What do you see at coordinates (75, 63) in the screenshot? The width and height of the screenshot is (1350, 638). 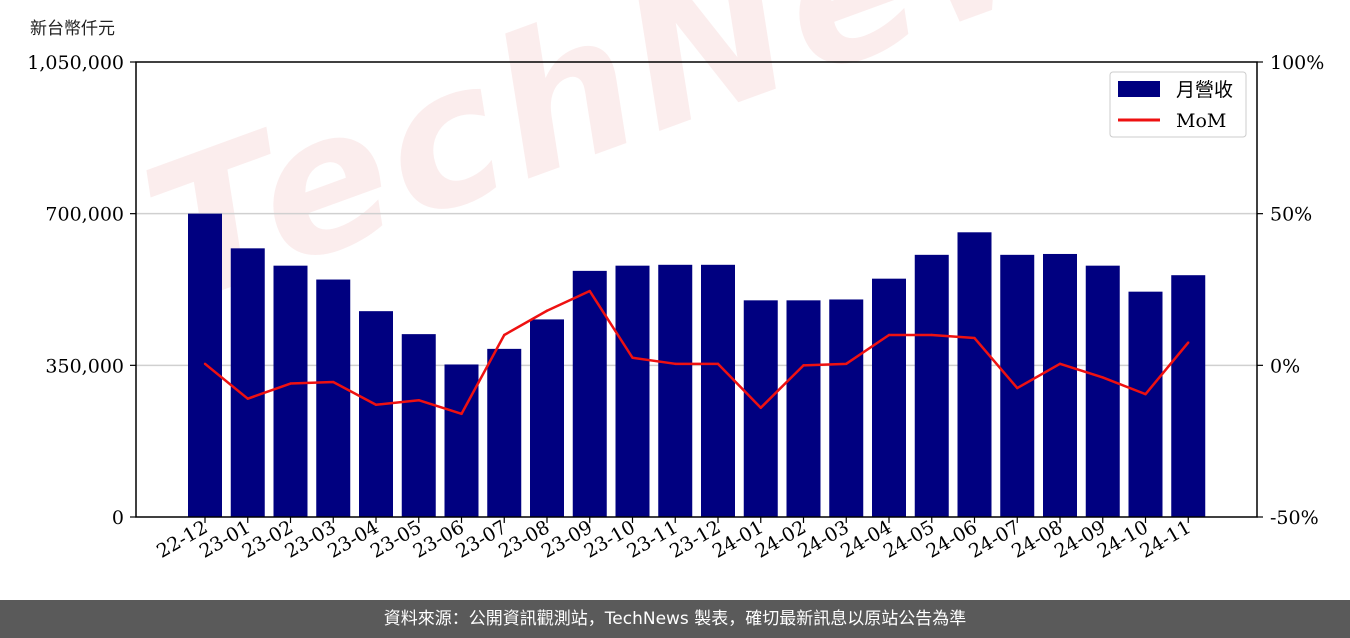 I see `left-tick-label: 1,050,000` at bounding box center [75, 63].